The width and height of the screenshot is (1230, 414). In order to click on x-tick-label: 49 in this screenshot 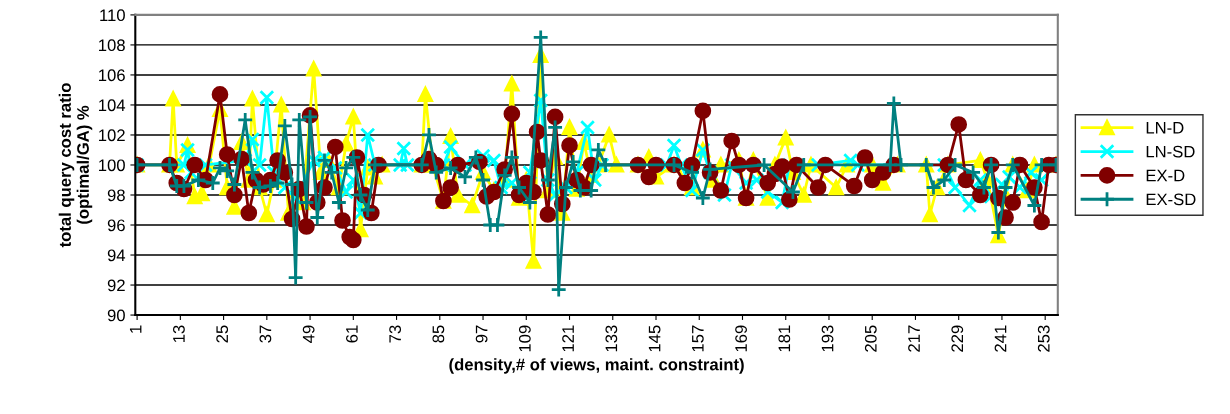, I will do `click(308, 334)`.